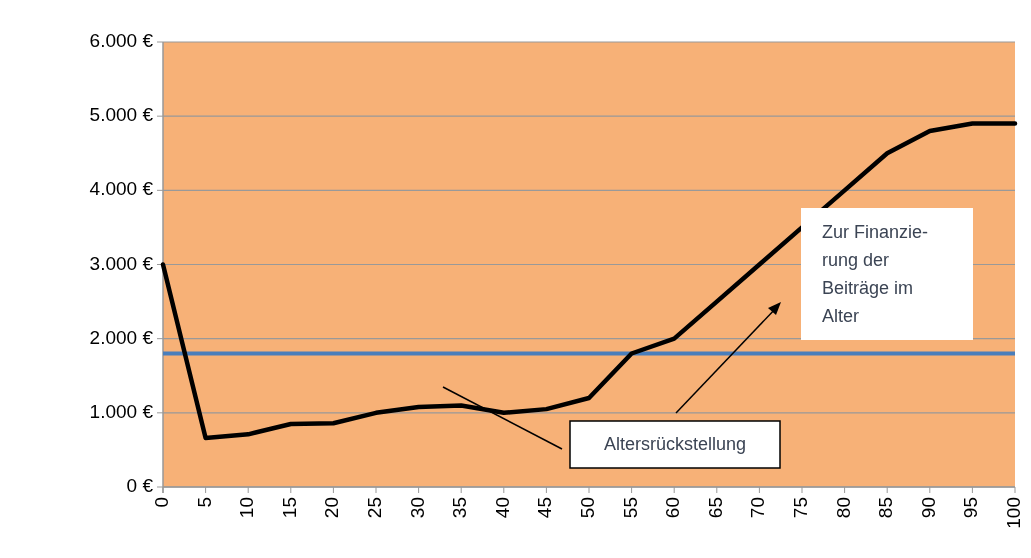 The height and width of the screenshot is (558, 1031). Describe the element at coordinates (289, 508) in the screenshot. I see `x-tick-label: 15` at that location.